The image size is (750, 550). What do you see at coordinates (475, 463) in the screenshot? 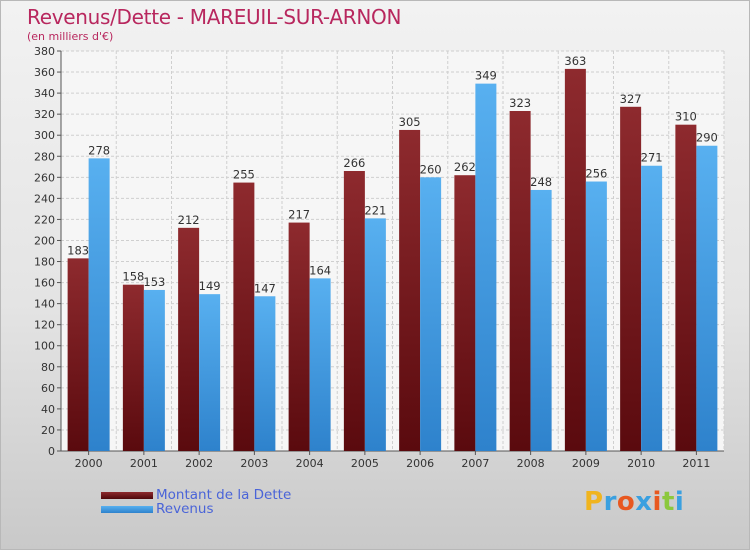
I see `x-tick-label: 2007` at bounding box center [475, 463].